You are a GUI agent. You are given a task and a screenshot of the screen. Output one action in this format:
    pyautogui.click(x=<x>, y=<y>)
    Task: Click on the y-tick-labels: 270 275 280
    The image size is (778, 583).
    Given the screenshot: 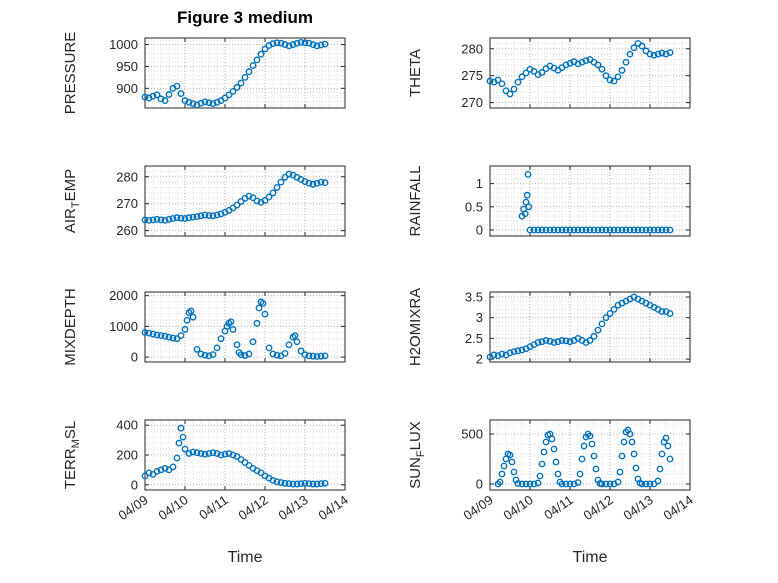 What is the action you would take?
    pyautogui.click(x=472, y=75)
    